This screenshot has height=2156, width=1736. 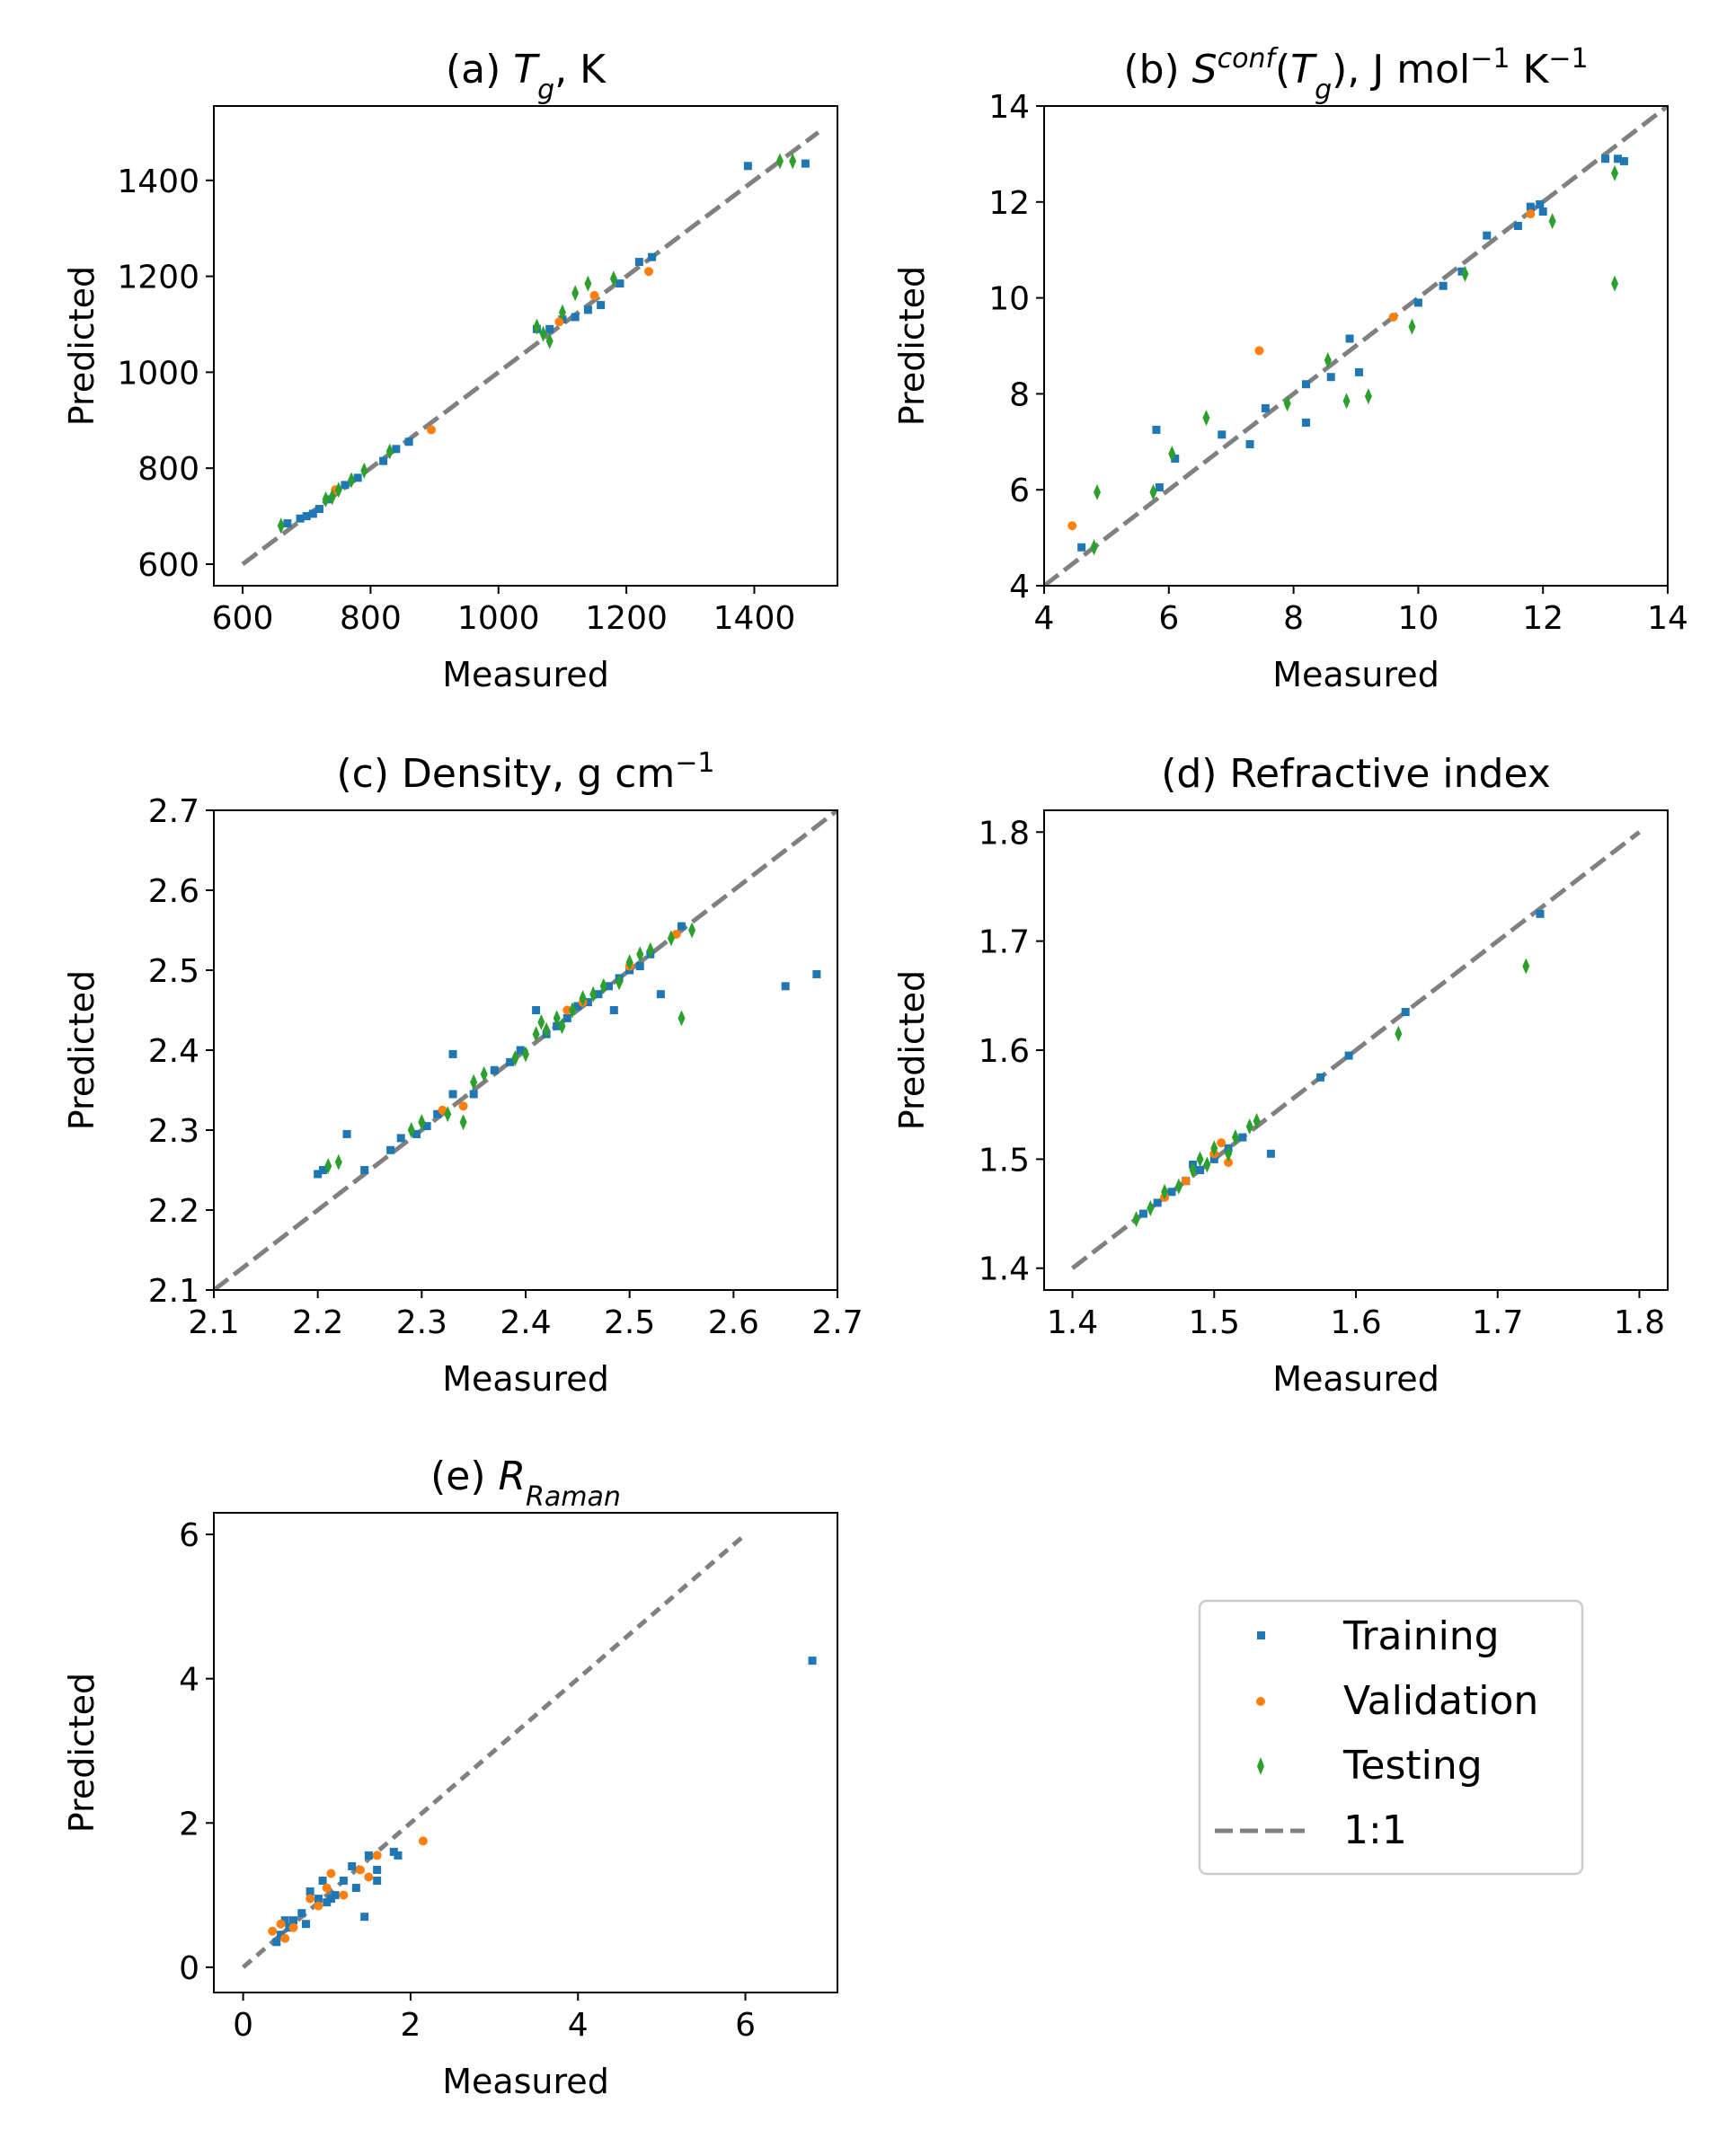 I want to click on y-tick-label: 12, so click(x=1009, y=204).